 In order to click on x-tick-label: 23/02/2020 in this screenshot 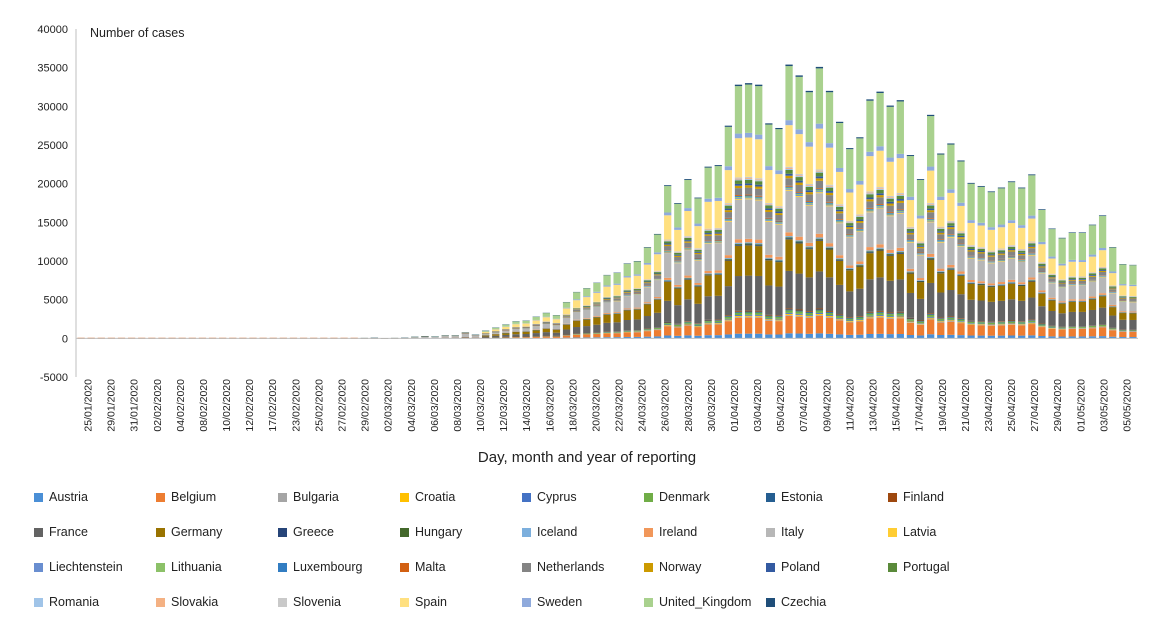, I will do `click(296, 405)`.